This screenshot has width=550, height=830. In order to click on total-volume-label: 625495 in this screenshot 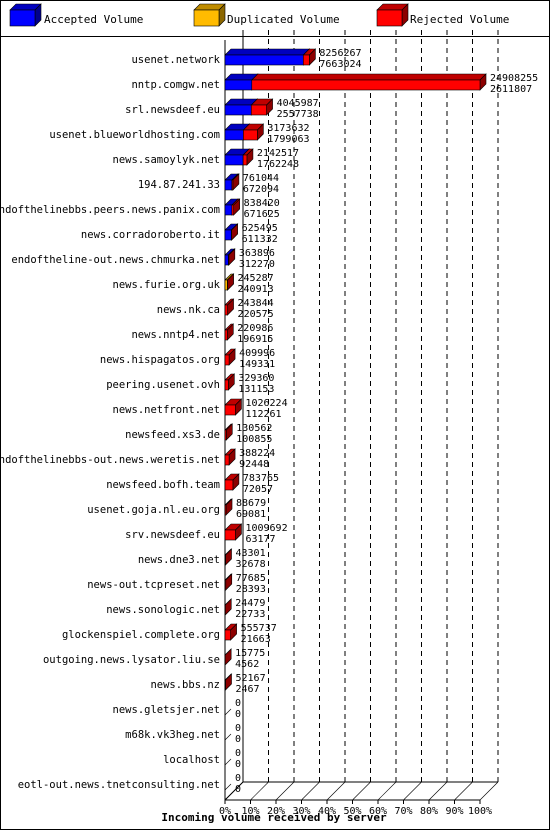, I will do `click(260, 228)`.